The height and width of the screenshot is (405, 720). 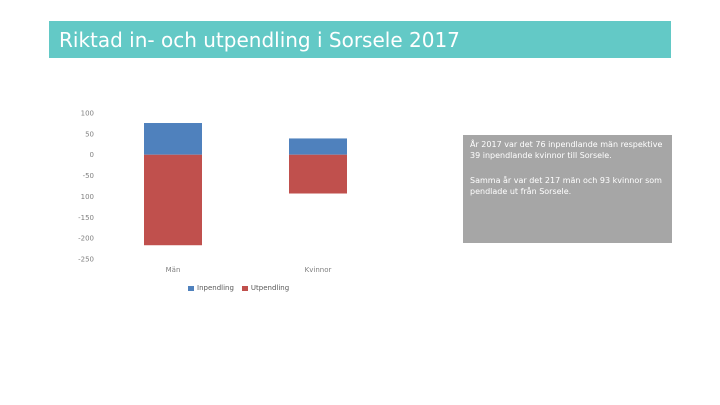 What do you see at coordinates (86, 239) in the screenshot?
I see `y-tick-label: -200` at bounding box center [86, 239].